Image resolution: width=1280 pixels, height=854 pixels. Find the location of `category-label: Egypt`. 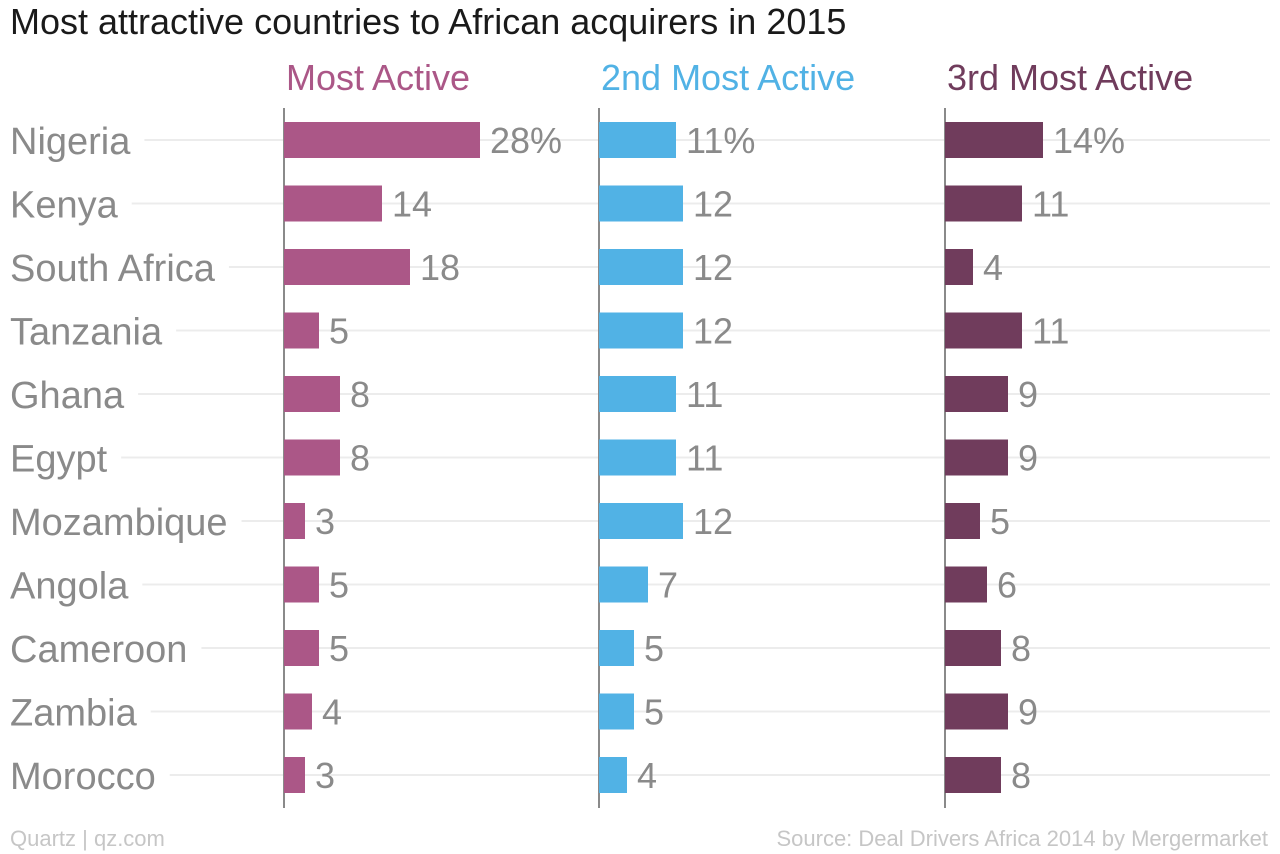

category-label: Egypt is located at coordinates (59, 460).